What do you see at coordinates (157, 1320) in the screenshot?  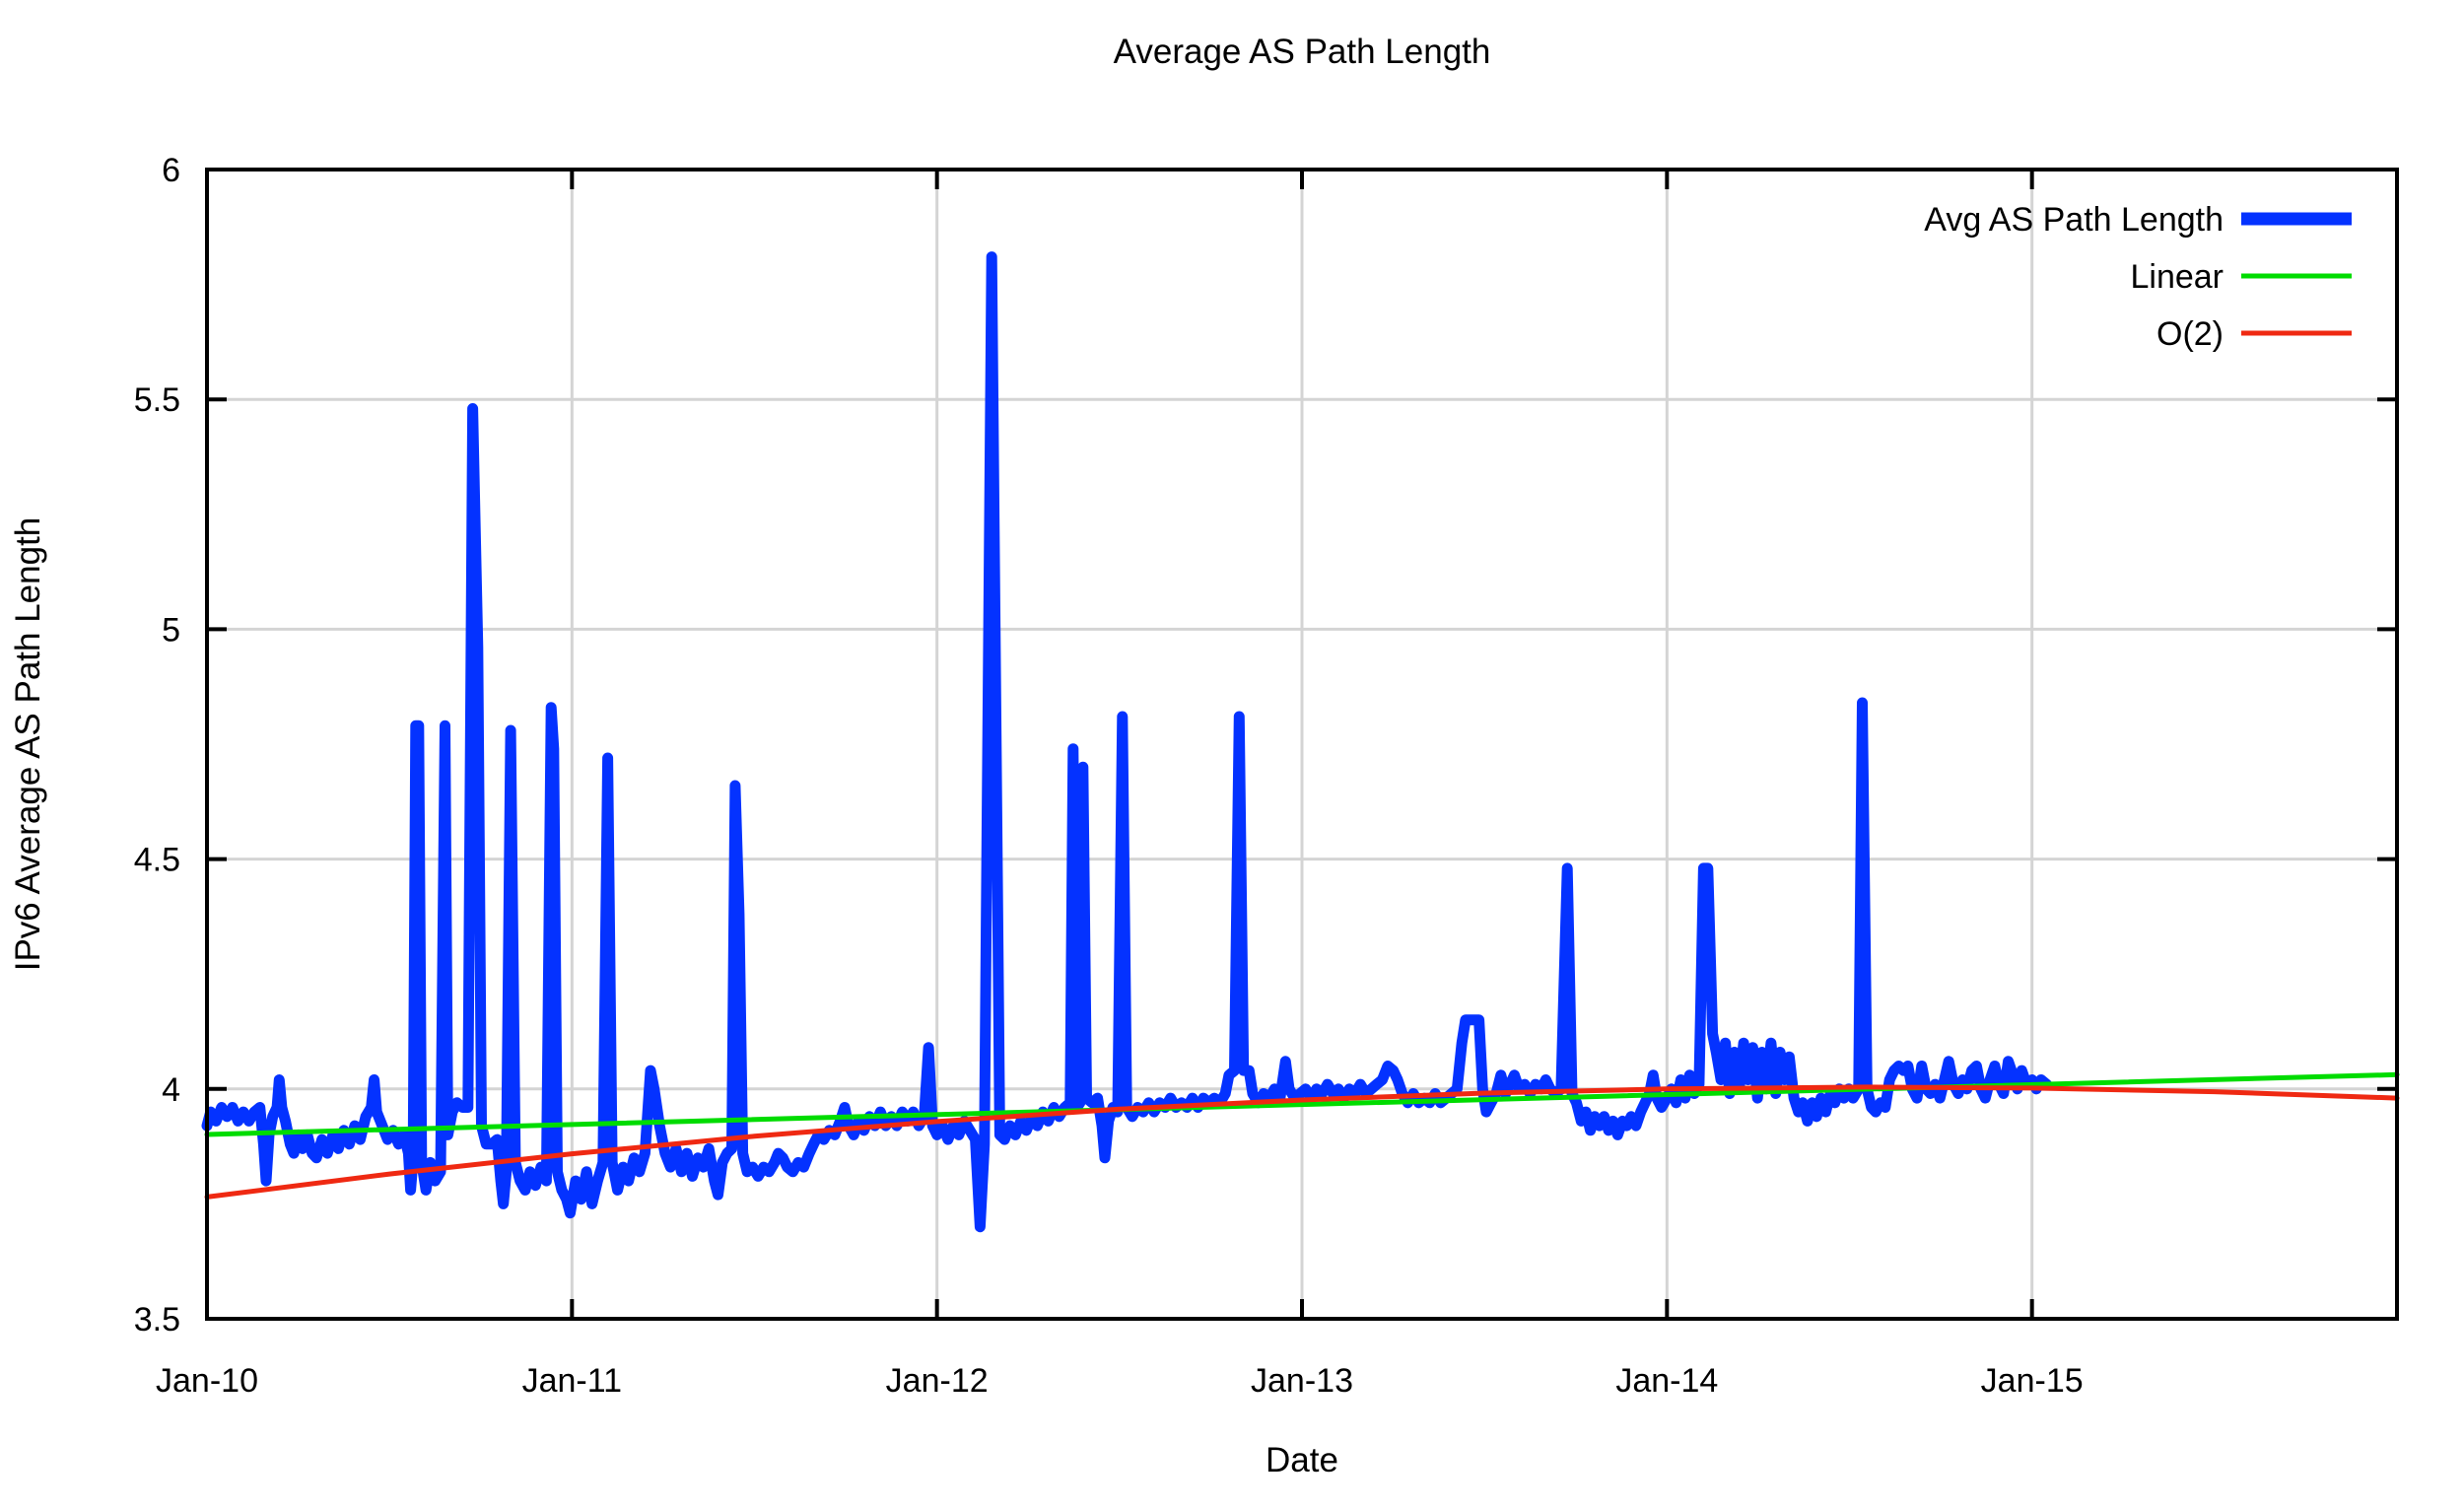 I see `y-tick-label: 3.5` at bounding box center [157, 1320].